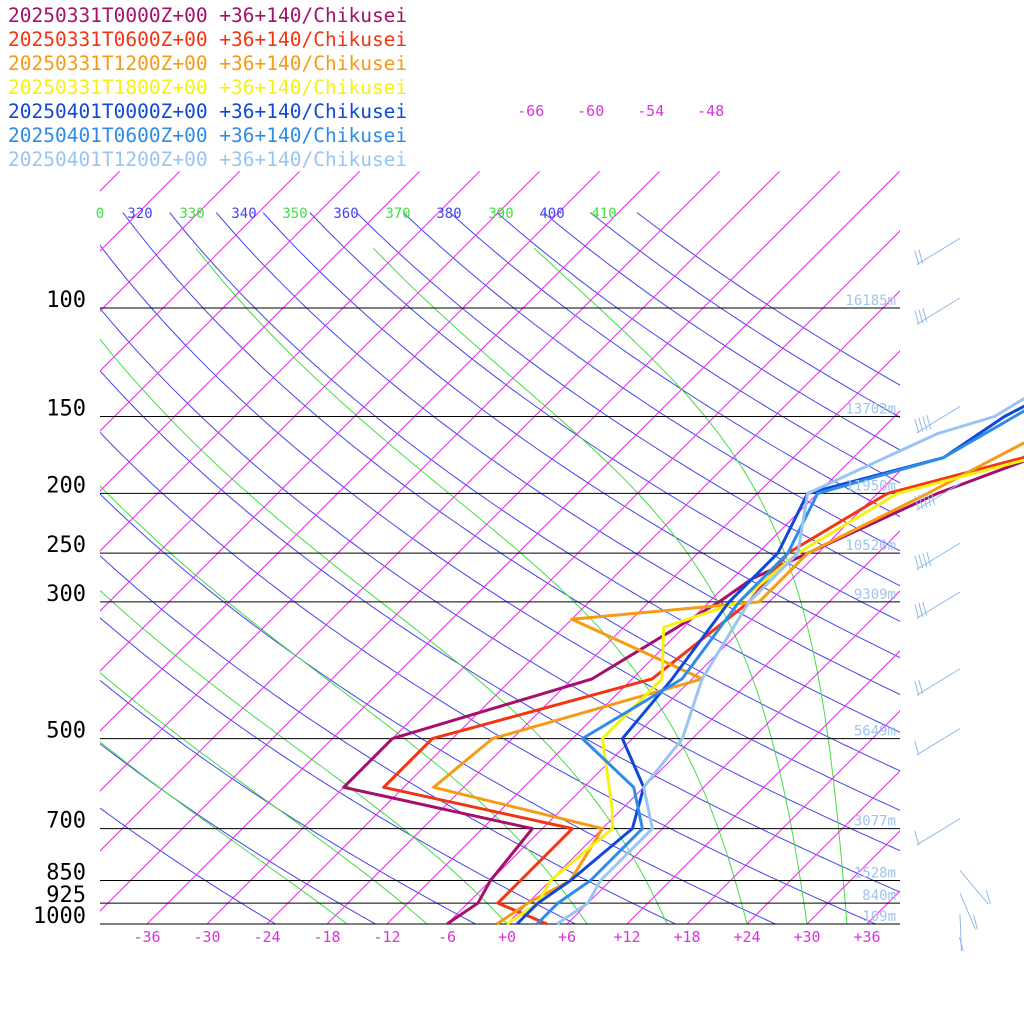 The width and height of the screenshot is (1024, 1024). I want to click on legend-entry: 20250331T1800Z+00 +36+140/Chikusei, so click(208, 87).